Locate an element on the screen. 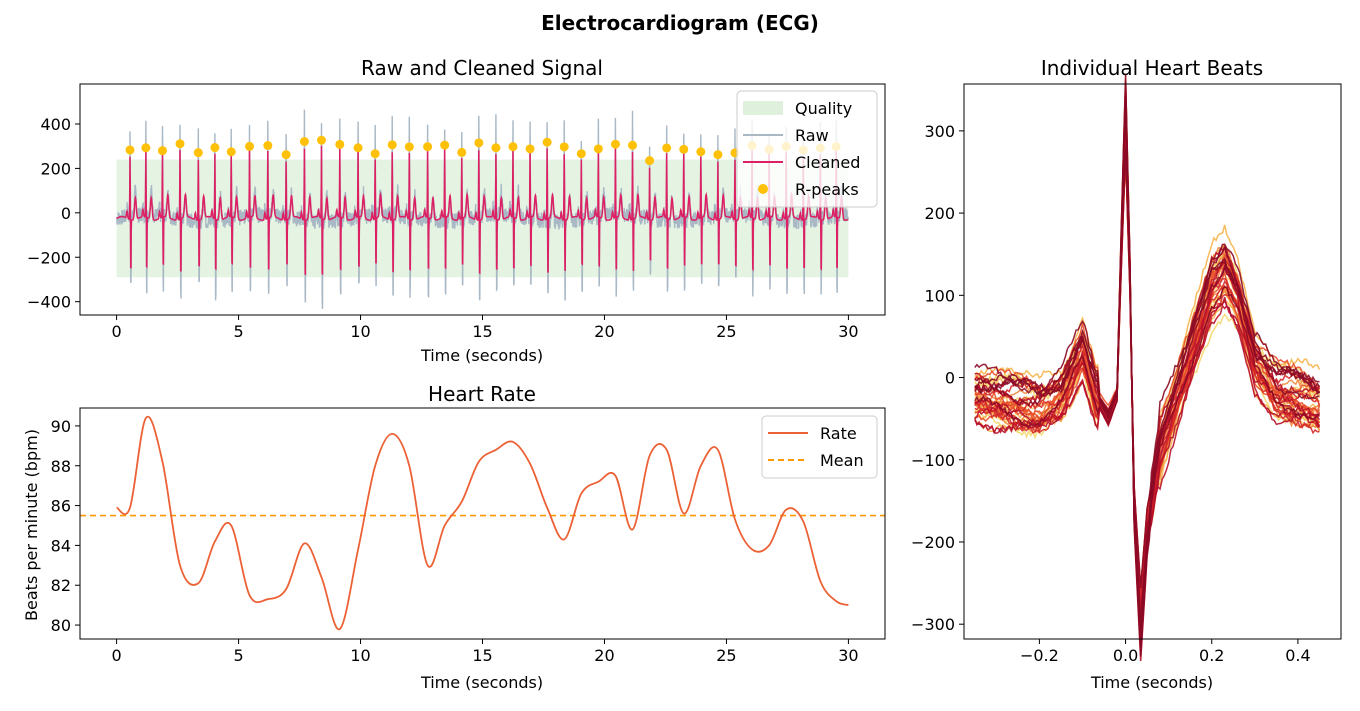 The height and width of the screenshot is (711, 1360). beats-x-tick-label: 0.4 is located at coordinates (1297, 655).